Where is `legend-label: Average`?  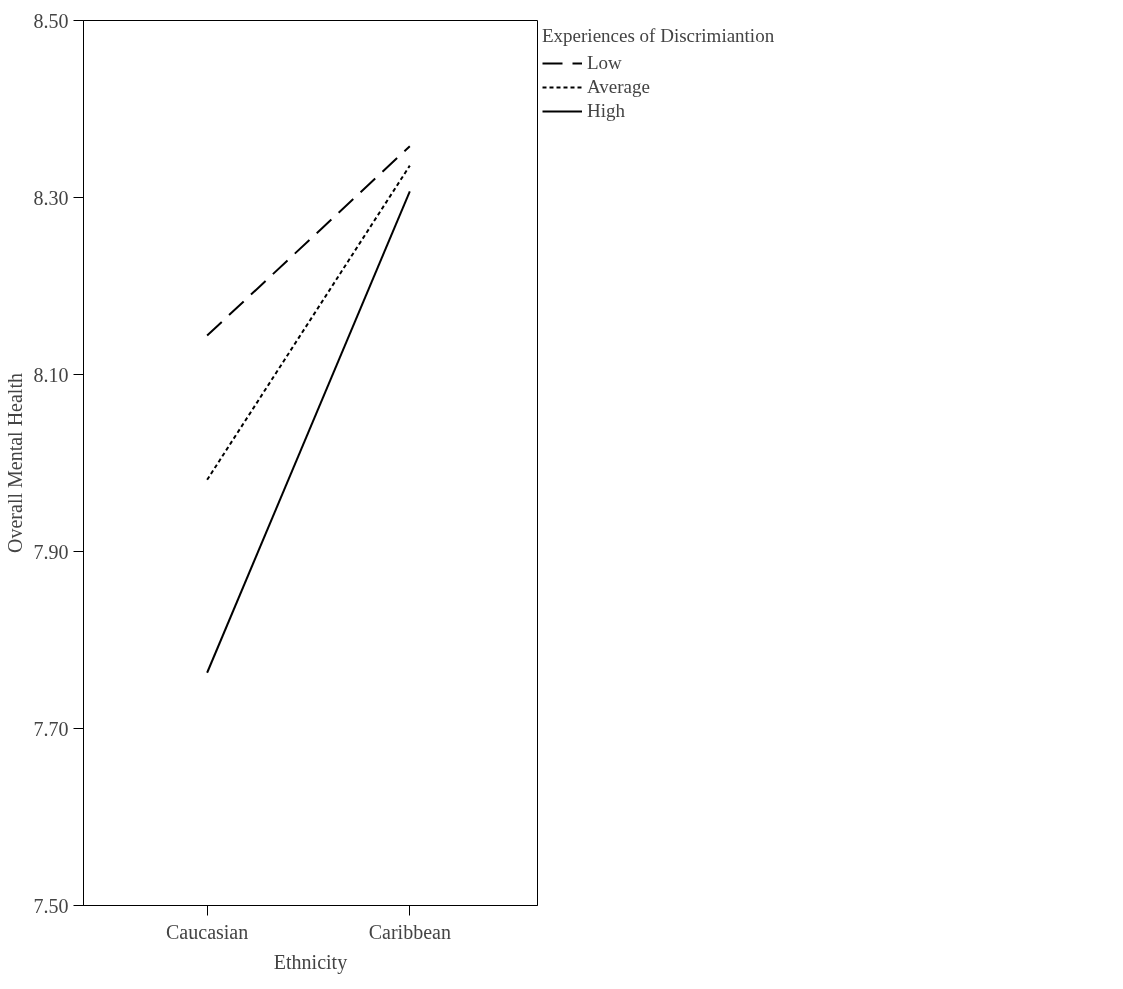 legend-label: Average is located at coordinates (618, 87).